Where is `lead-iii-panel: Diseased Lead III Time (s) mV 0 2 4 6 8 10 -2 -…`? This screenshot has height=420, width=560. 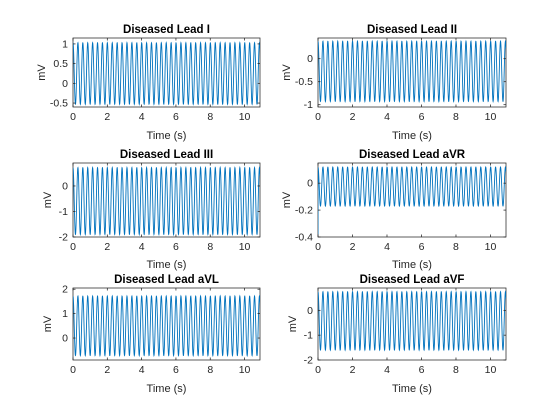
lead-iii-panel: Diseased Lead III Time (s) mV 0 2 4 6 8 10 -2 -… is located at coordinates (151, 210).